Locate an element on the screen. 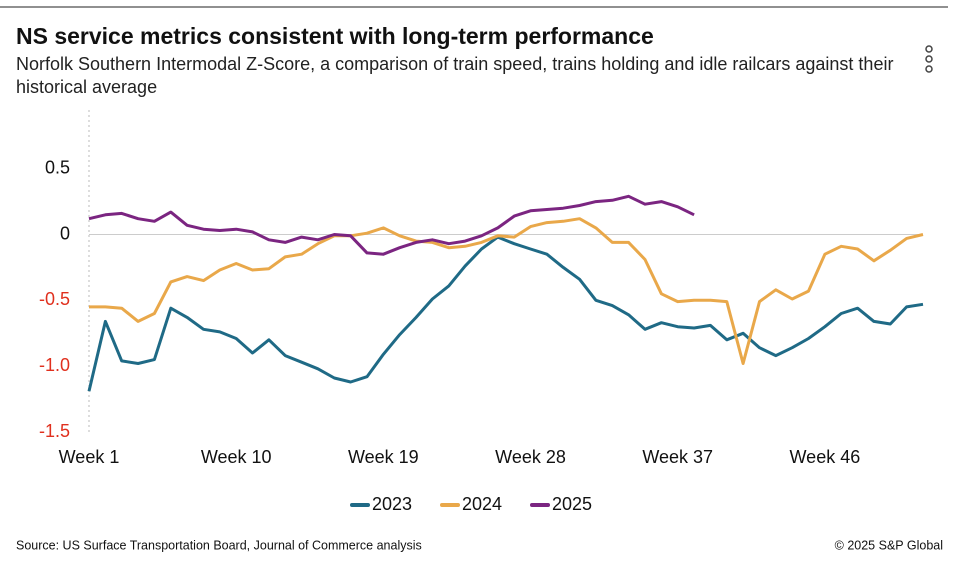  y-tick-label: -0.5 is located at coordinates (54, 299).